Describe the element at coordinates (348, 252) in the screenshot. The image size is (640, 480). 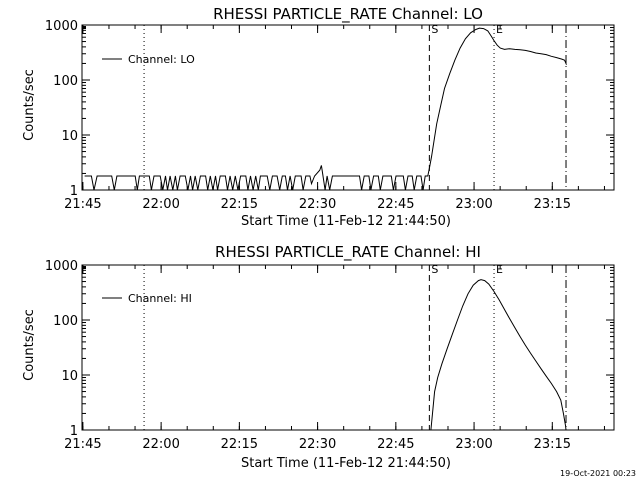
I see `chart-title: RHESSI PARTICLE_RATE Channel: HI` at that location.